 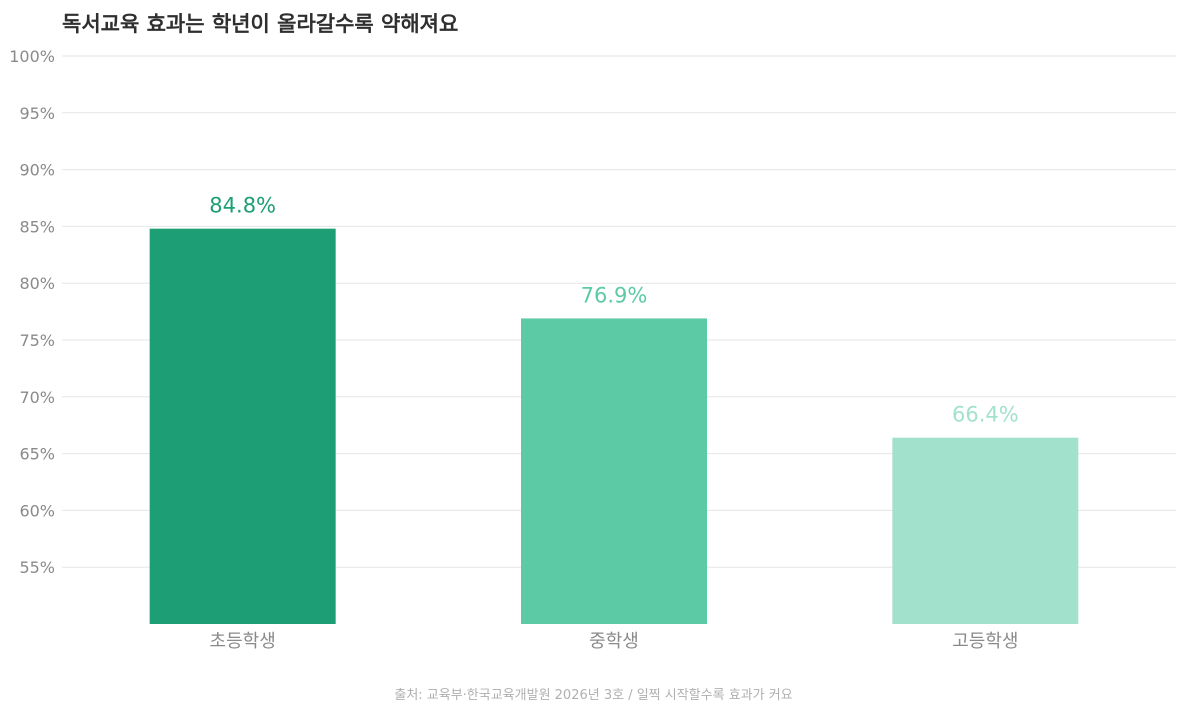 I want to click on y-tick-label: 80%, so click(x=37, y=283).